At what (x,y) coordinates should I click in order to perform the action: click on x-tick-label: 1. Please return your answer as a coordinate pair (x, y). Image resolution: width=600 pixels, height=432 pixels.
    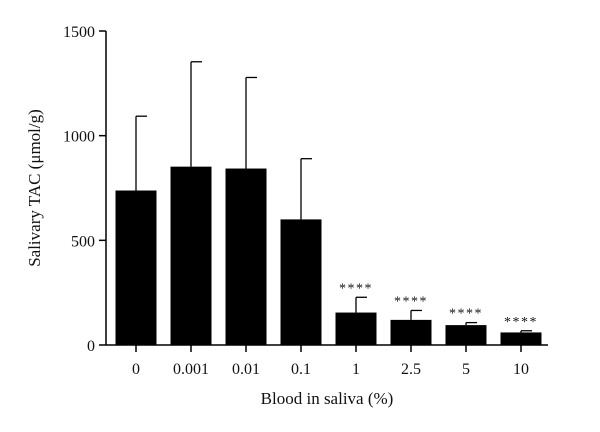
    Looking at the image, I should click on (356, 369).